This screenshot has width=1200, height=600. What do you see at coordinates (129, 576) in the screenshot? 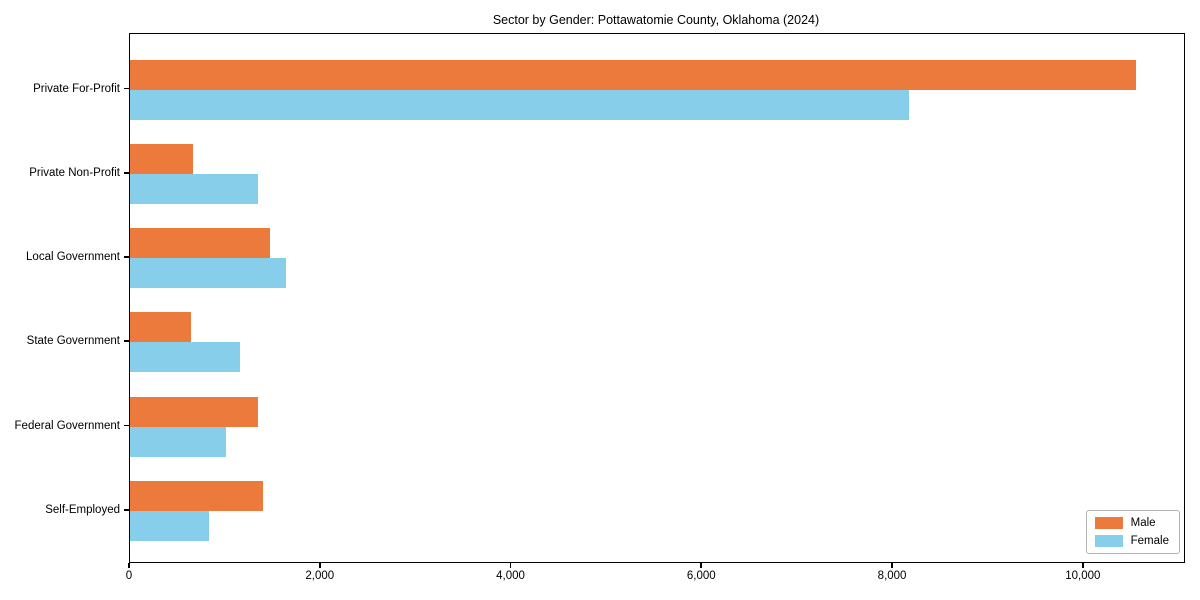
I see `x-tick-label: 0` at bounding box center [129, 576].